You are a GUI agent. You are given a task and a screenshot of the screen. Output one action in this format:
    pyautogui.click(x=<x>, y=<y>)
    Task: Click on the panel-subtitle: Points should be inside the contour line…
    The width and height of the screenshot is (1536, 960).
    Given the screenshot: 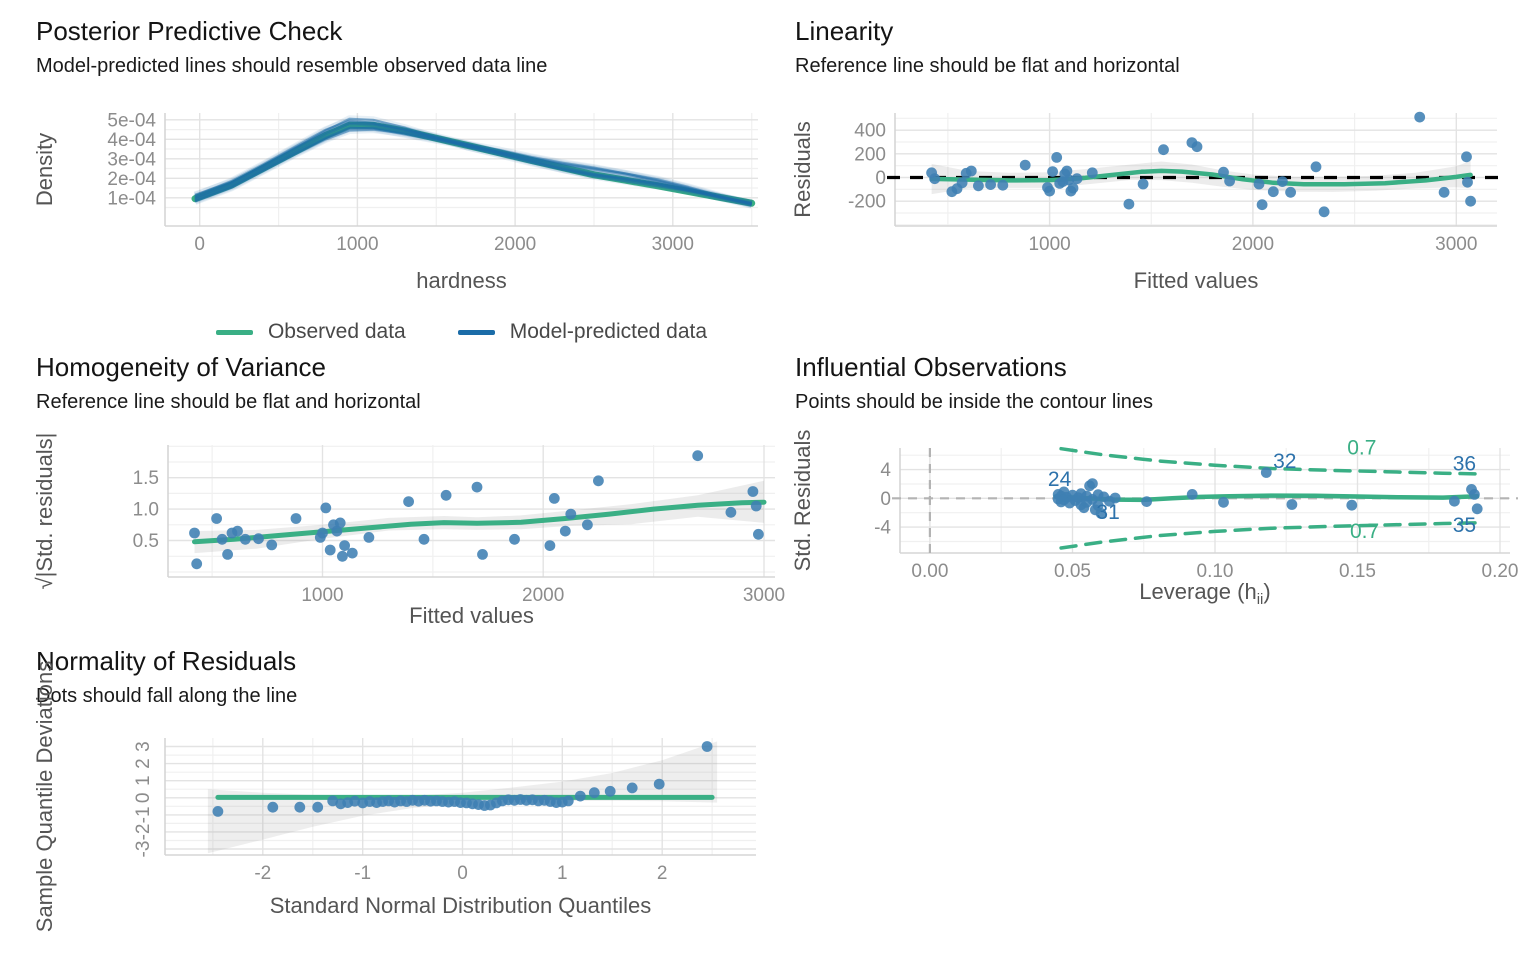 What is the action you would take?
    pyautogui.click(x=974, y=402)
    